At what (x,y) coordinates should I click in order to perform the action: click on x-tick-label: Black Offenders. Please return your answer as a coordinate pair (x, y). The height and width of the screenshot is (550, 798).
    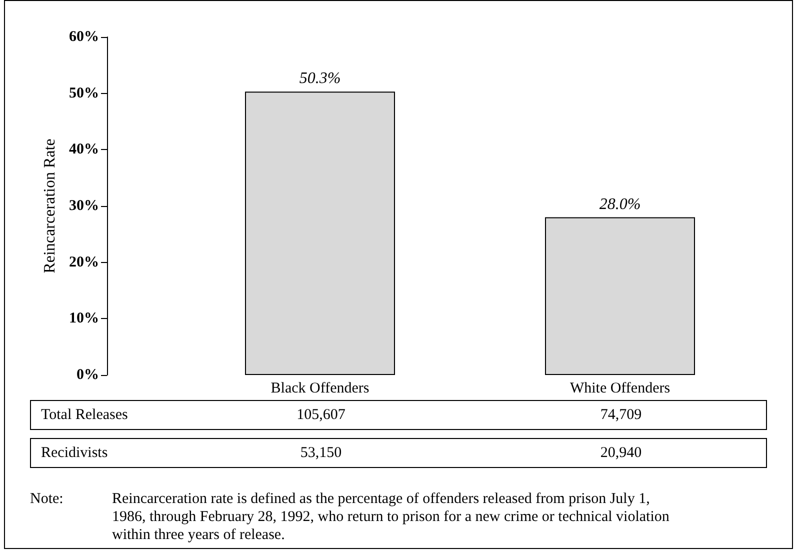
    Looking at the image, I should click on (320, 388).